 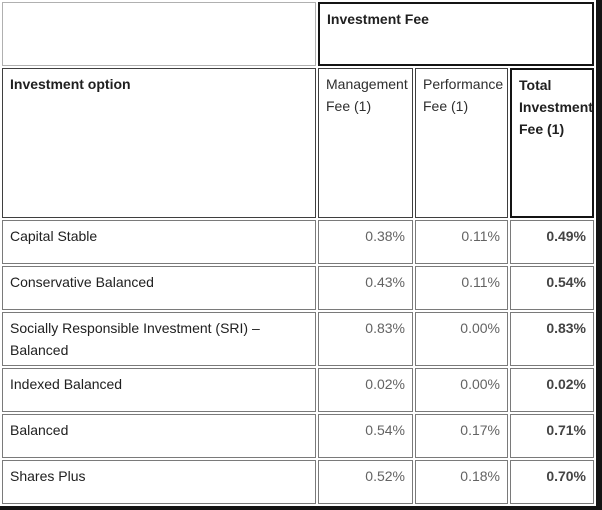 What do you see at coordinates (365, 288) in the screenshot?
I see `management-fee-cell: 0.43%` at bounding box center [365, 288].